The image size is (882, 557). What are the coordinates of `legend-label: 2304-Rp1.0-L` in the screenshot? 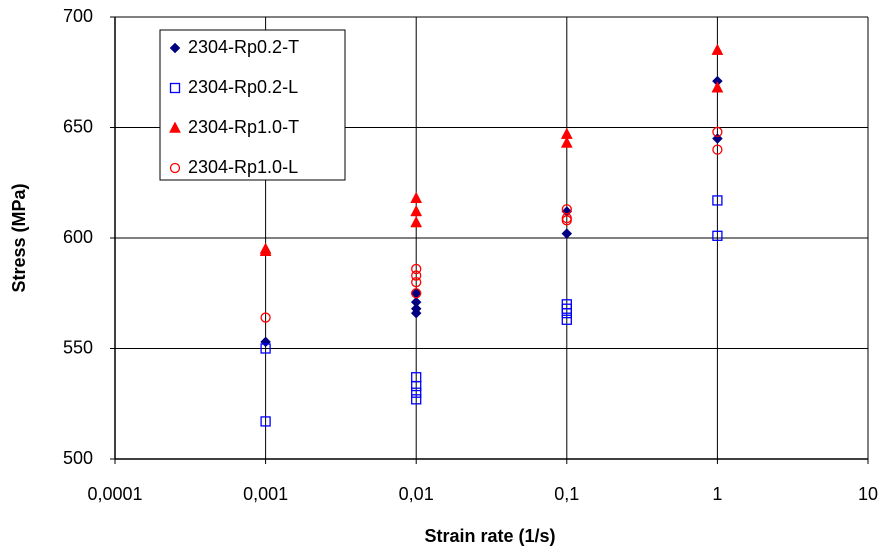 It's located at (243, 167).